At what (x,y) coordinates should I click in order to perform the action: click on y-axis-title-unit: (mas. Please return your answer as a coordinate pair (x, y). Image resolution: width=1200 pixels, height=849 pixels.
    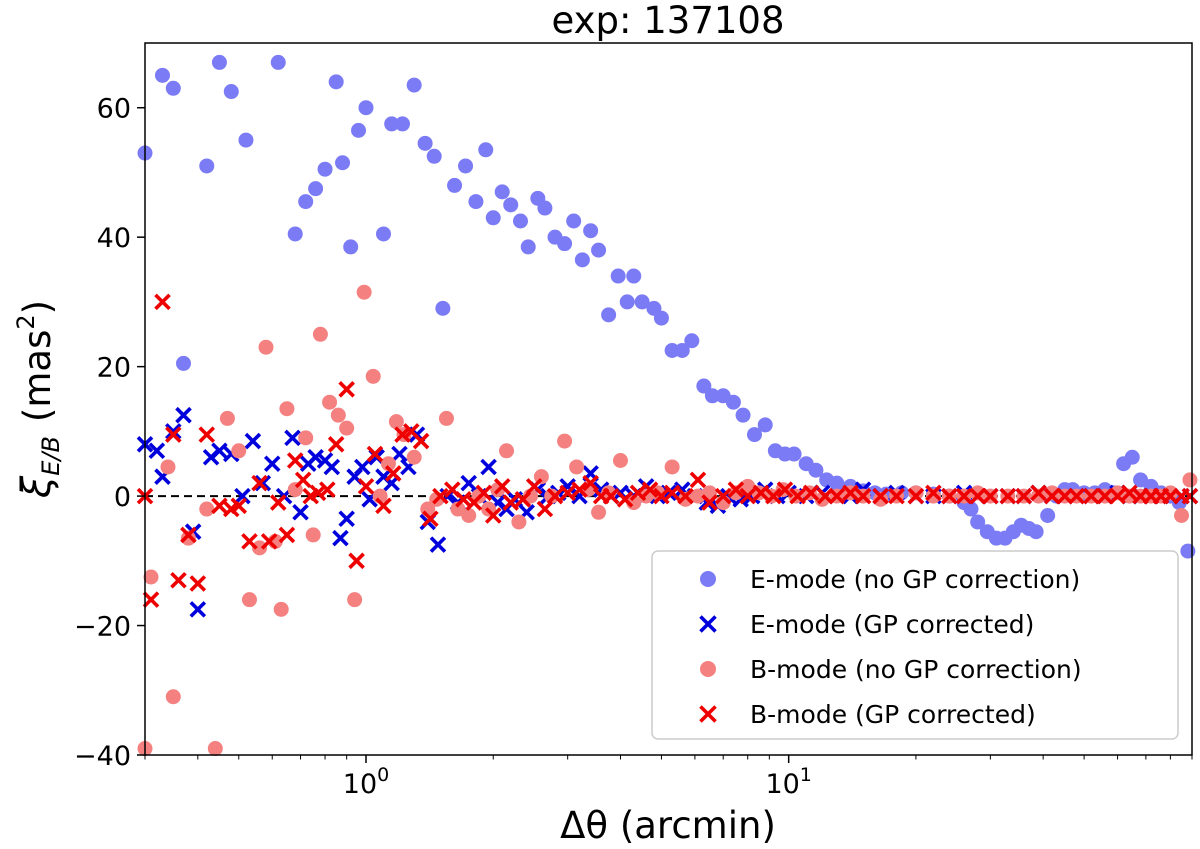
    Looking at the image, I should click on (37, 376).